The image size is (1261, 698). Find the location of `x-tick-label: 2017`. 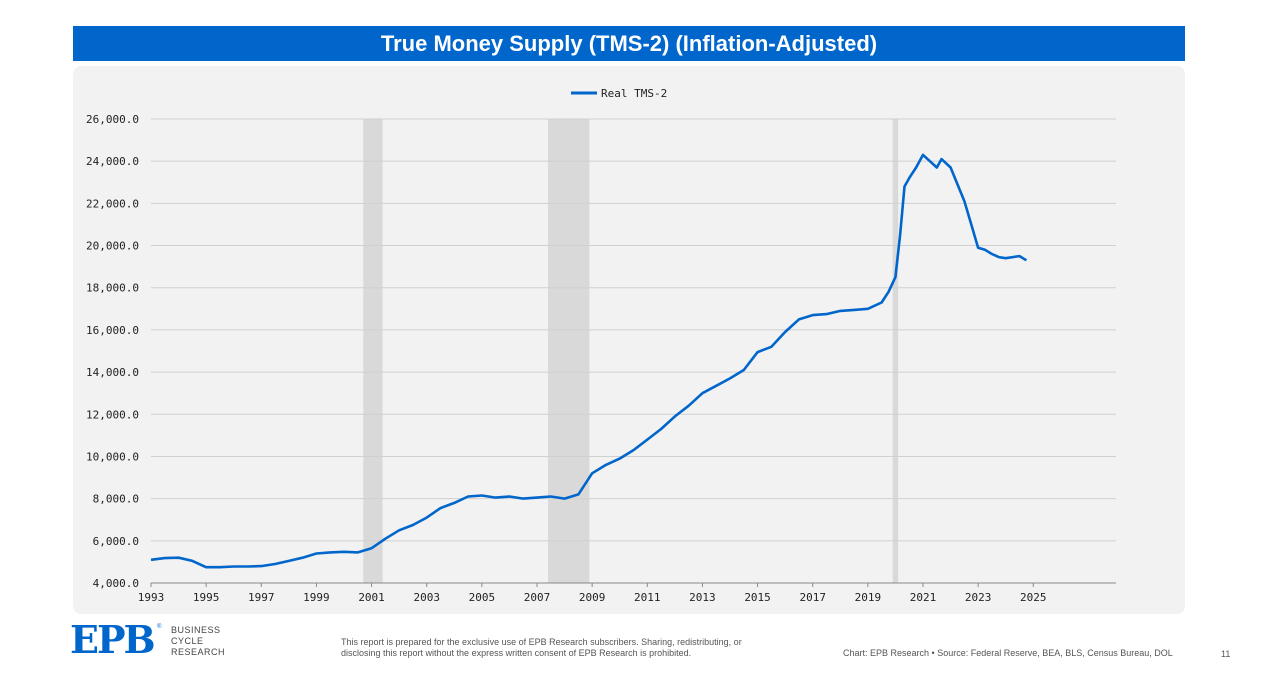

x-tick-label: 2017 is located at coordinates (812, 597).